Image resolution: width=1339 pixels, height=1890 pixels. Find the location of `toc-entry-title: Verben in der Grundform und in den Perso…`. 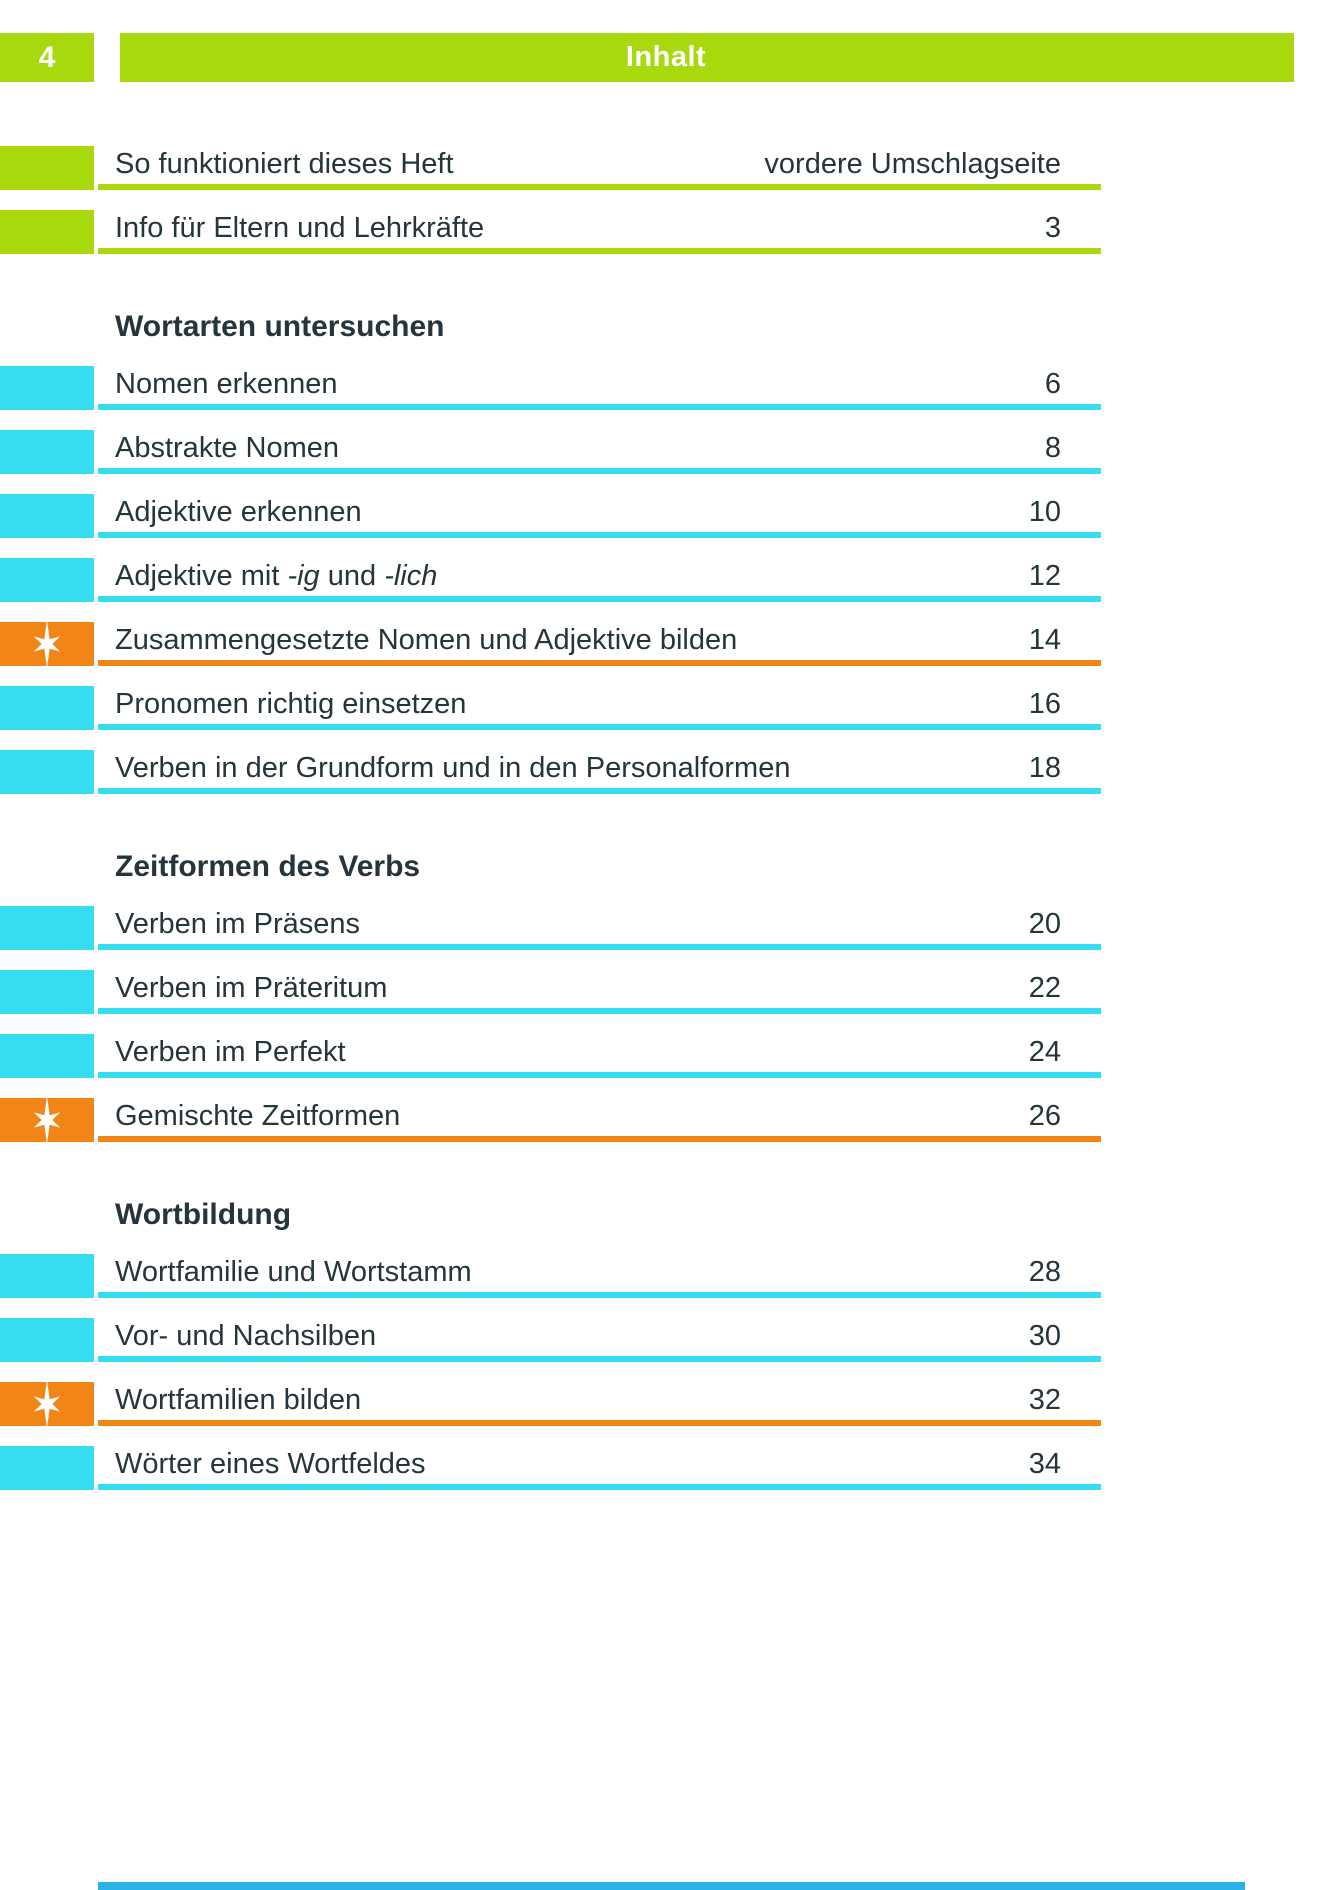

toc-entry-title: Verben in der Grundform und in den Perso… is located at coordinates (453, 767).